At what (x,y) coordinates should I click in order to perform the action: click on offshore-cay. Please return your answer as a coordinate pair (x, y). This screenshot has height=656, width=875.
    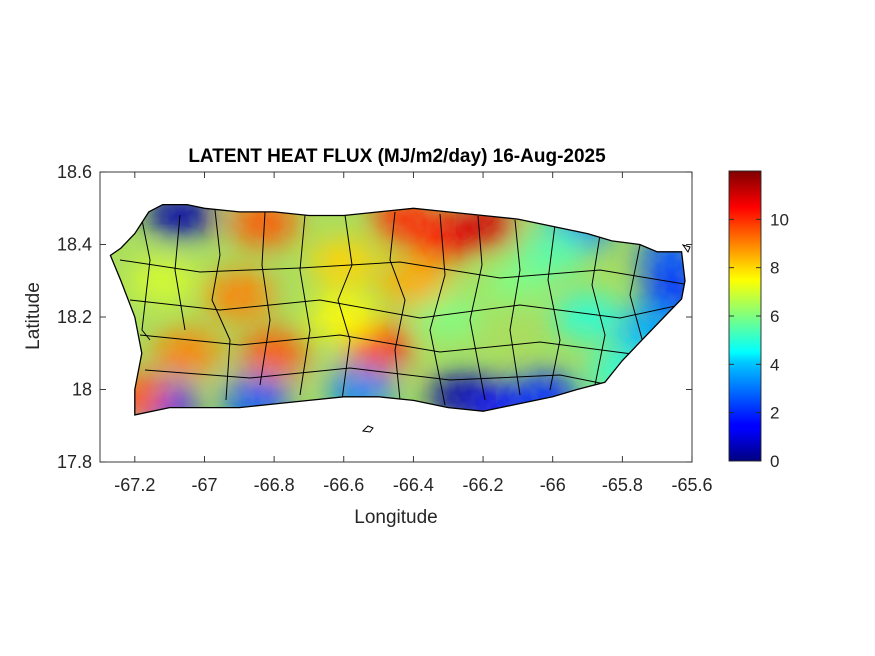
    Looking at the image, I should click on (686, 249).